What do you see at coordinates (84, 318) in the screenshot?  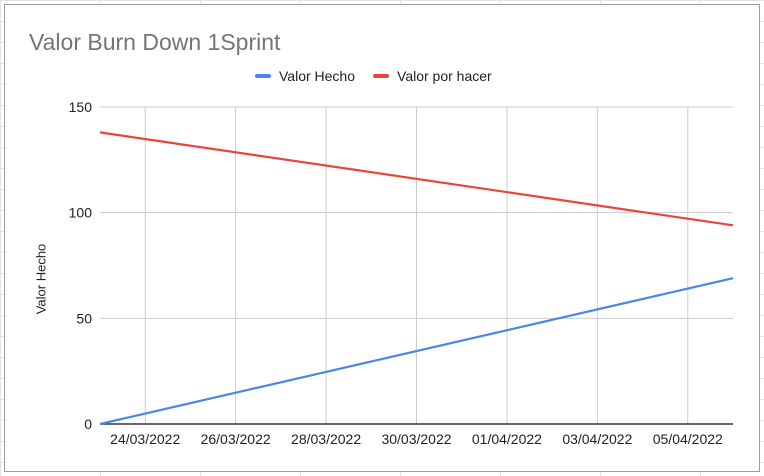 I see `y-tick-label: 50` at bounding box center [84, 318].